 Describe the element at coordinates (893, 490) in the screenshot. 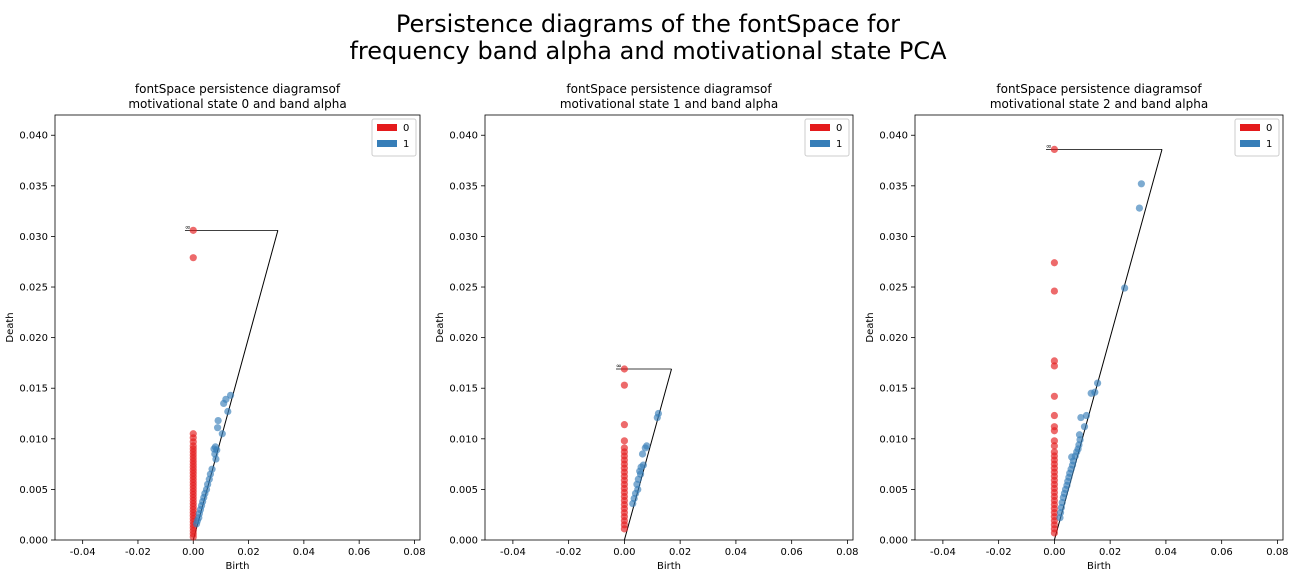

I see `y-tick-label: 0.005` at that location.